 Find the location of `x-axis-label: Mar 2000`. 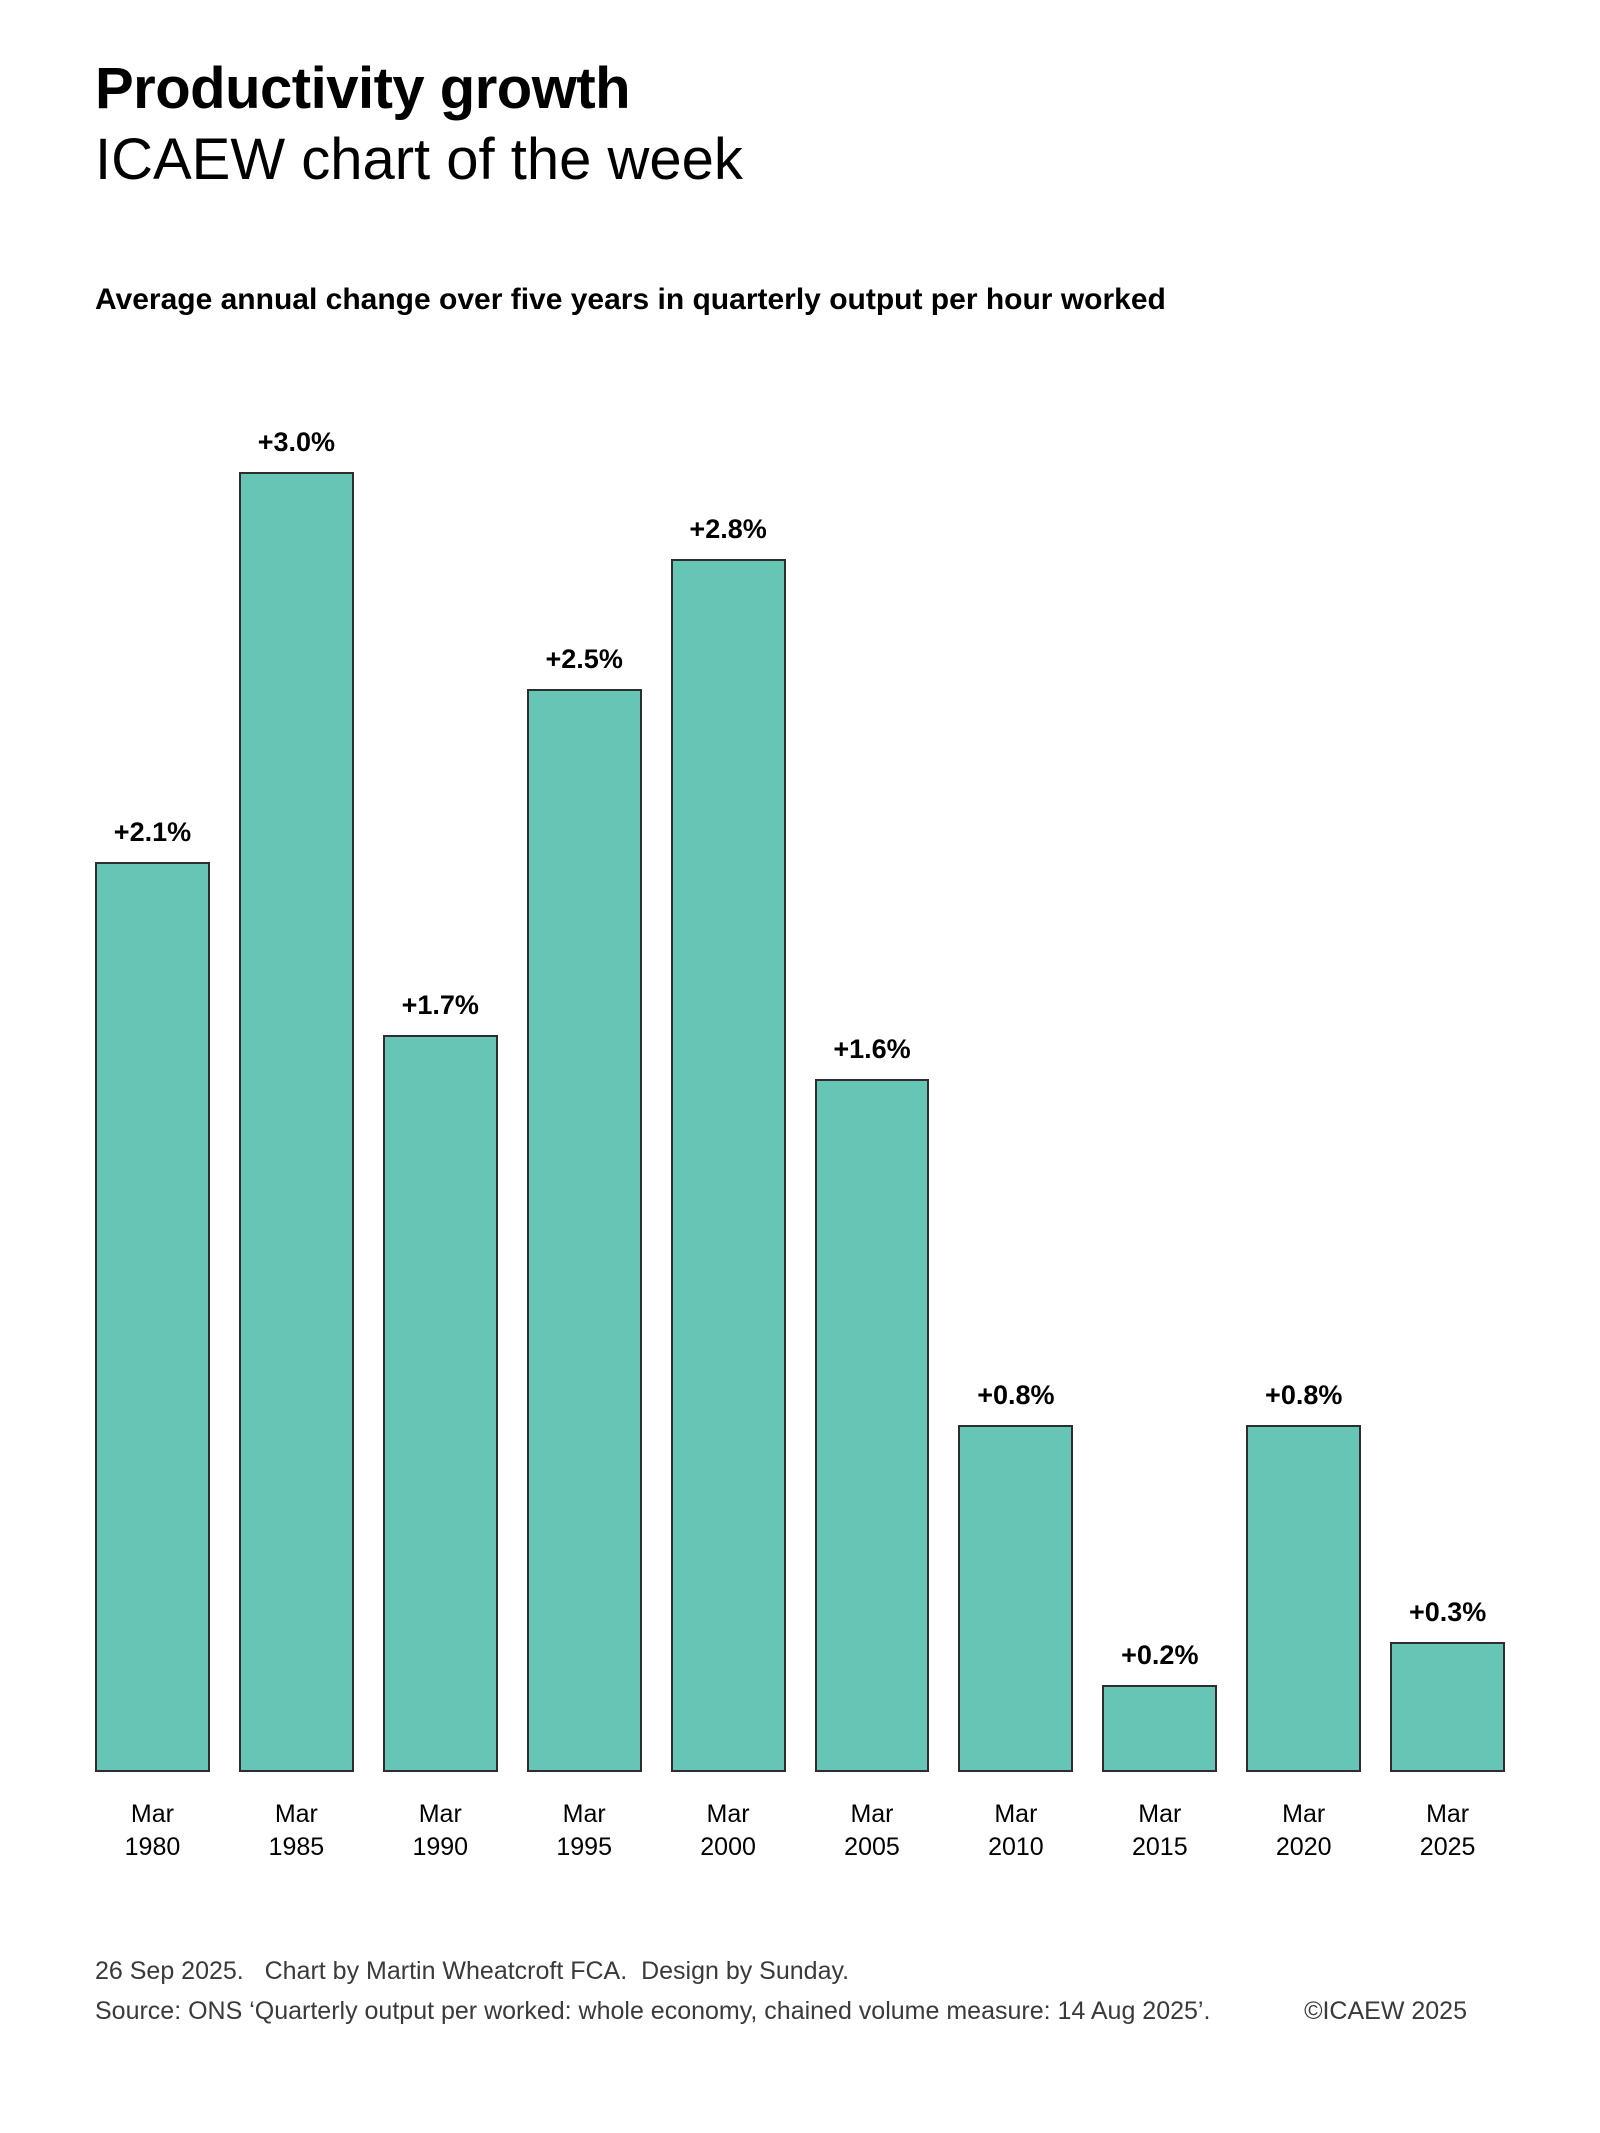

x-axis-label: Mar 2000 is located at coordinates (728, 1830).